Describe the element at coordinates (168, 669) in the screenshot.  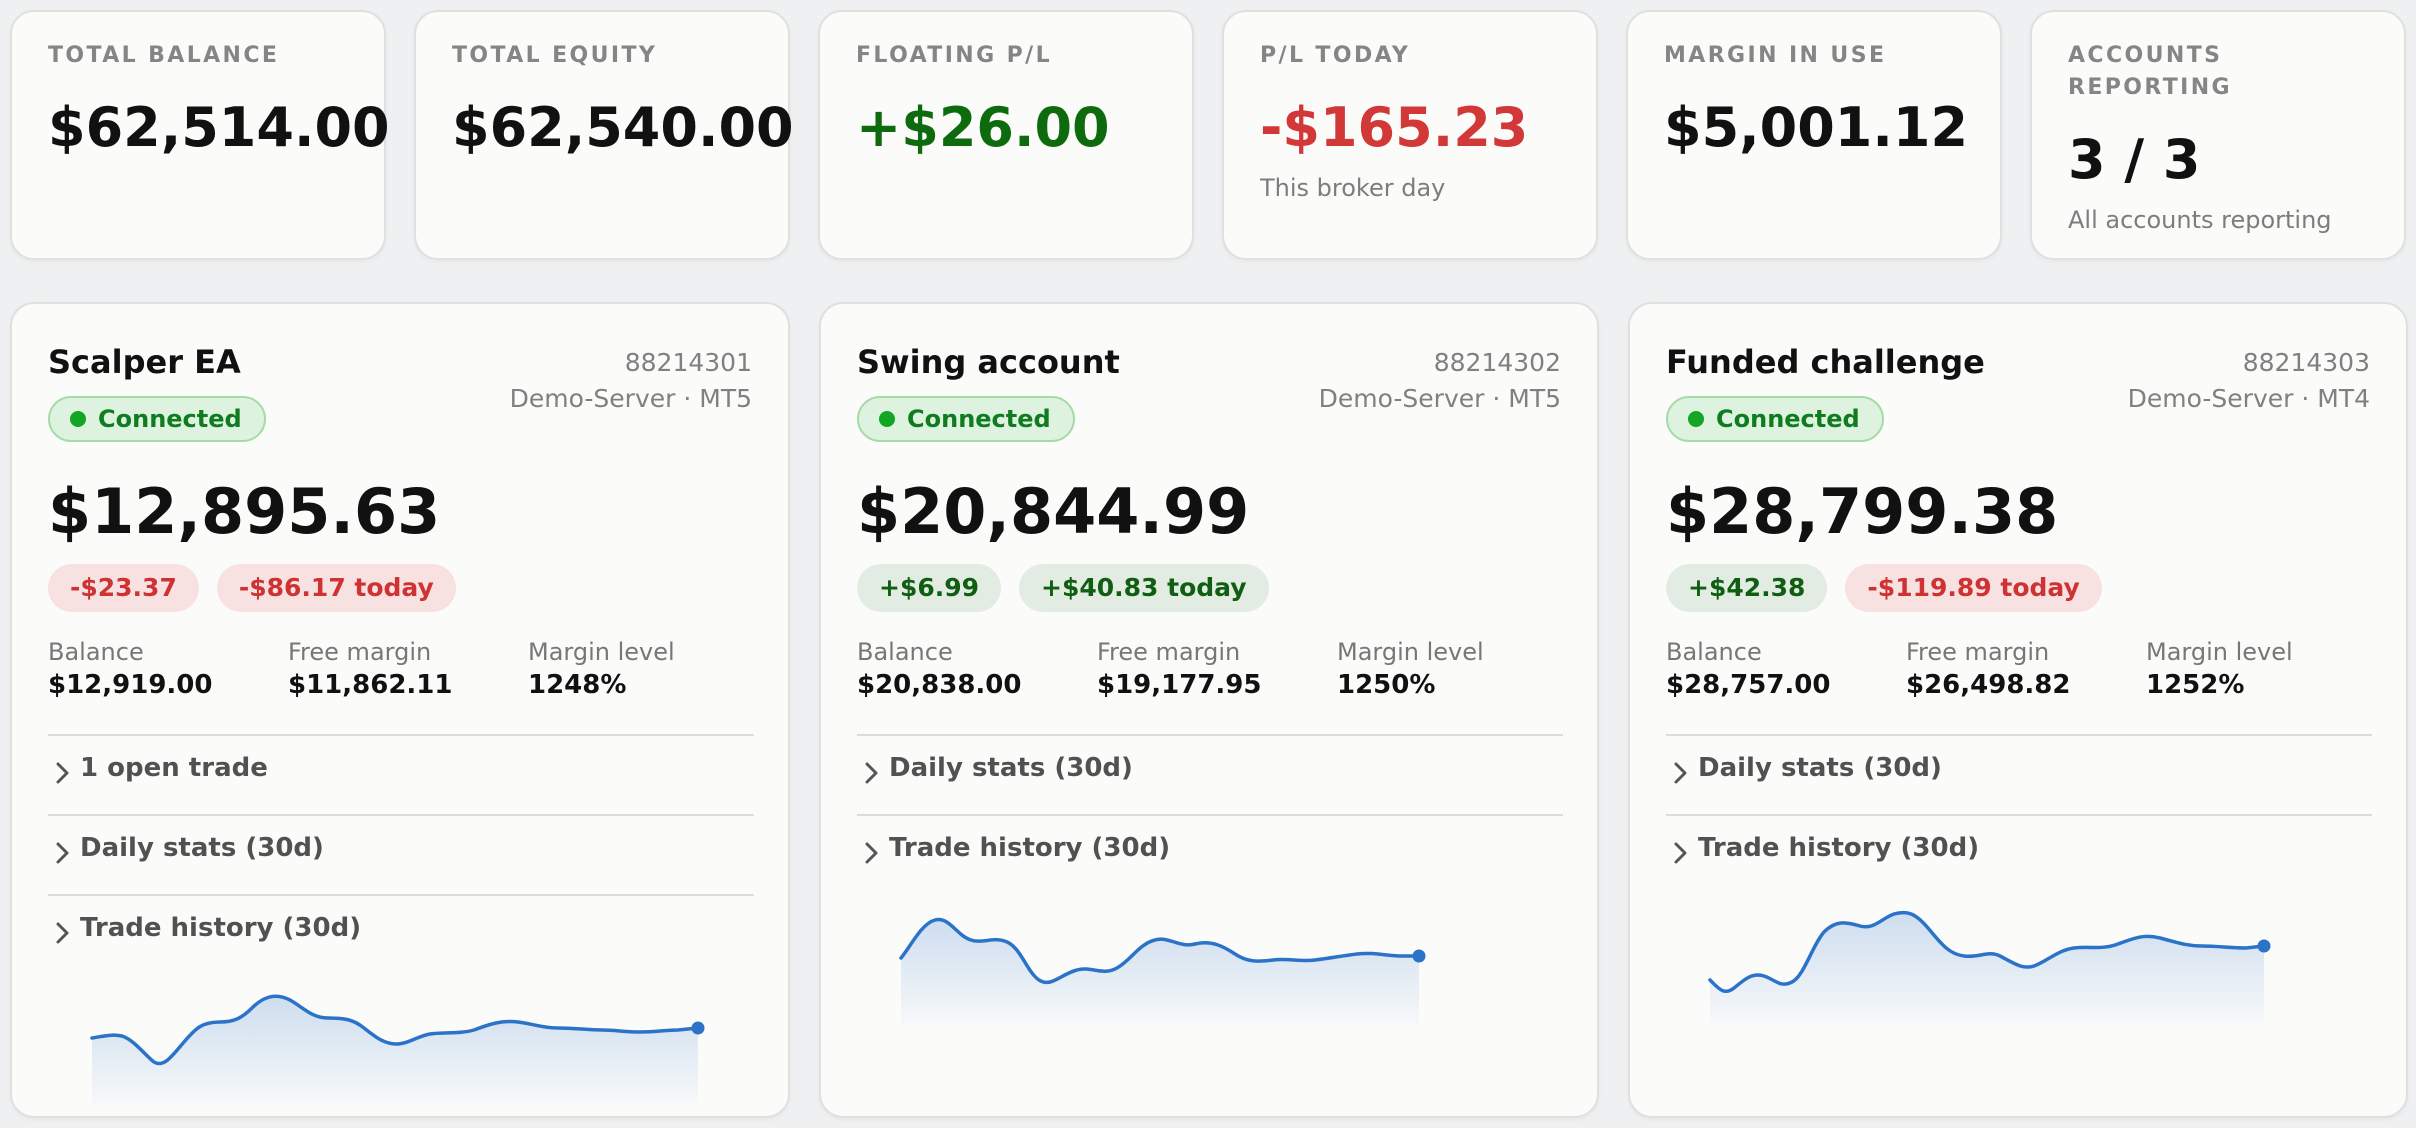
I see `metric-balance: Balance $12,919.00` at that location.